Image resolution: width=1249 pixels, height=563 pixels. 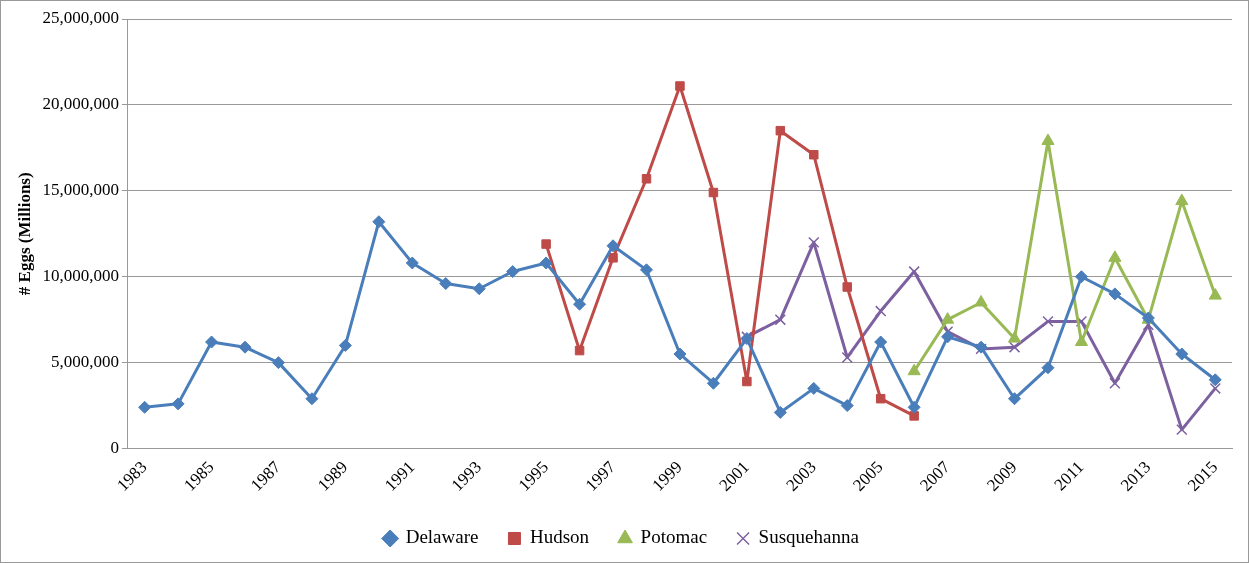 What do you see at coordinates (559, 537) in the screenshot?
I see `legend-label: Hudson` at bounding box center [559, 537].